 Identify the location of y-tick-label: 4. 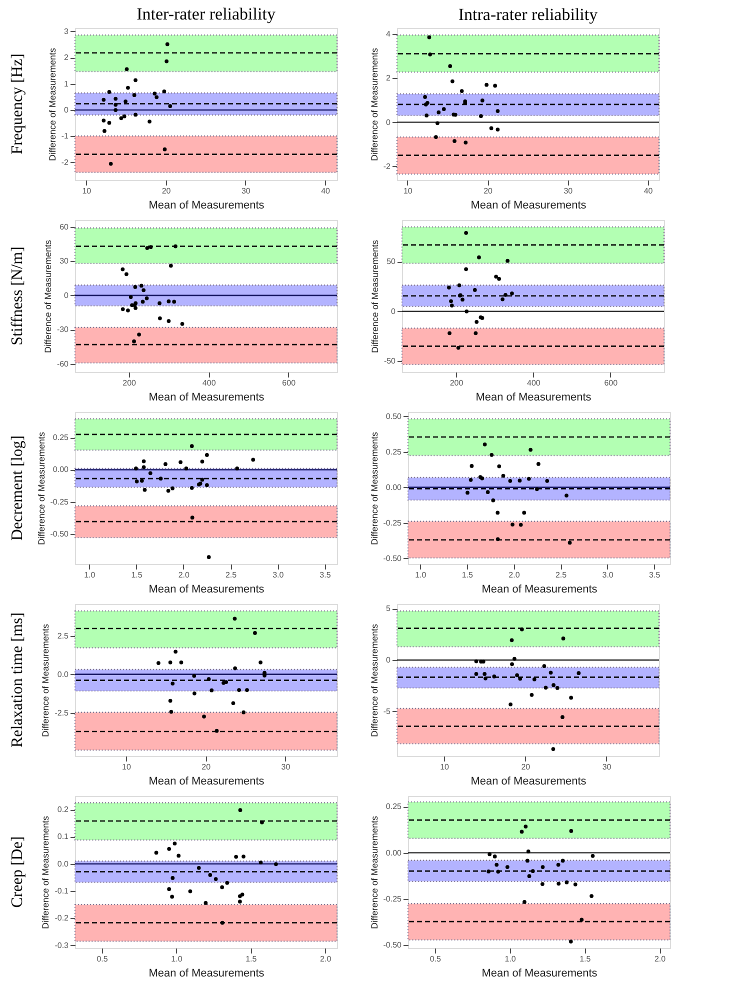
(389, 34).